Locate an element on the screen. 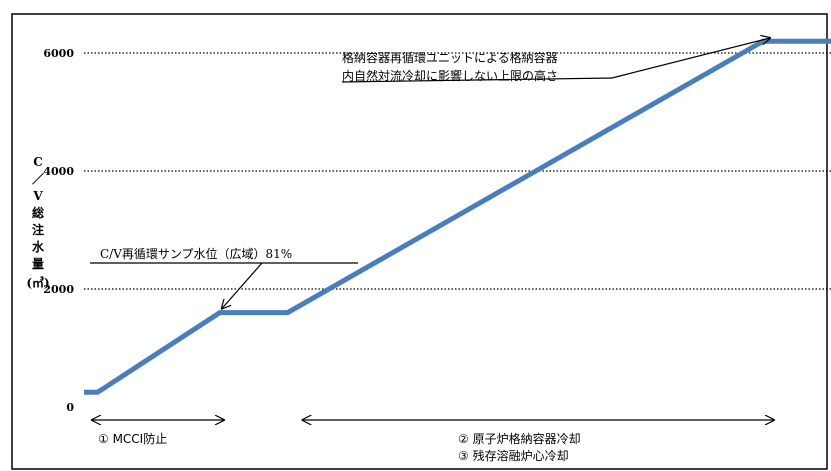  annotation-1-line: 格納容器再循環ユニットによる格納容器 is located at coordinates (450, 57).